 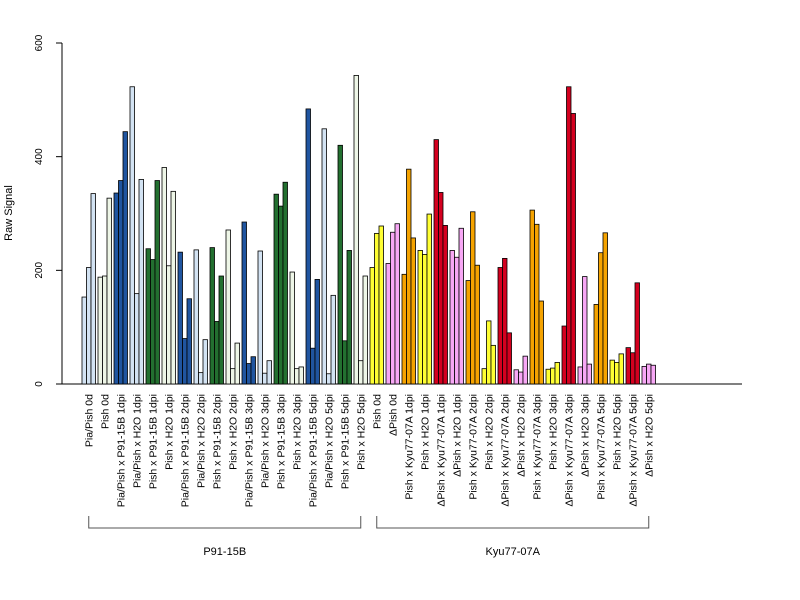 I want to click on x-tick-label: Pish x Kyu77-07A 3dpi, so click(x=537, y=447).